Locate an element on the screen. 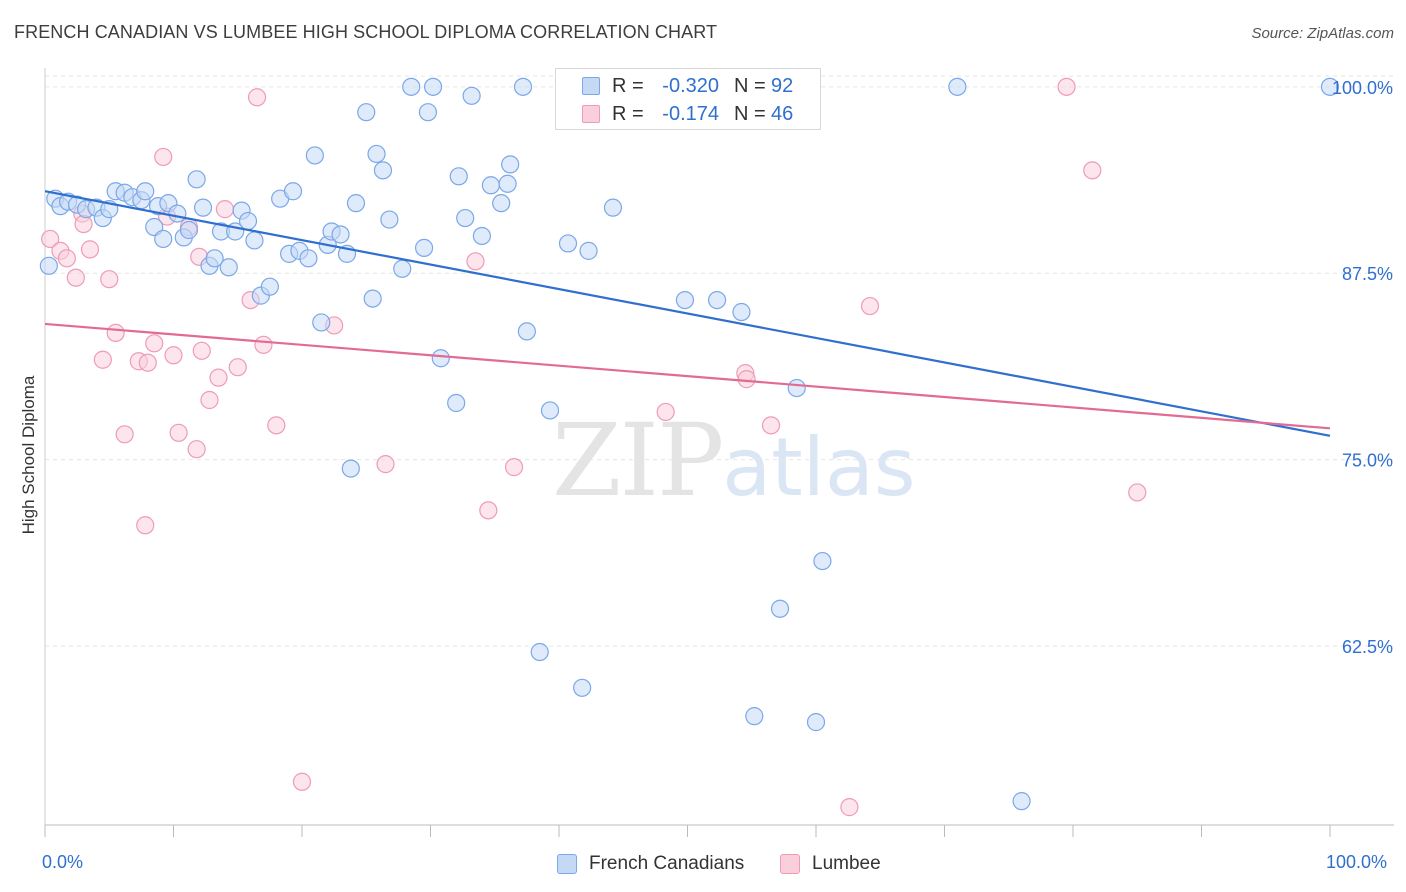  y-tick-label: 75.0% is located at coordinates (1367, 461).